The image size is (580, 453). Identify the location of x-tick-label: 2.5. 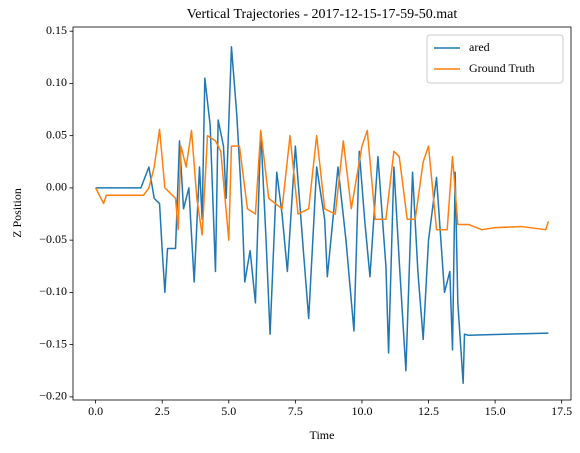
(162, 411).